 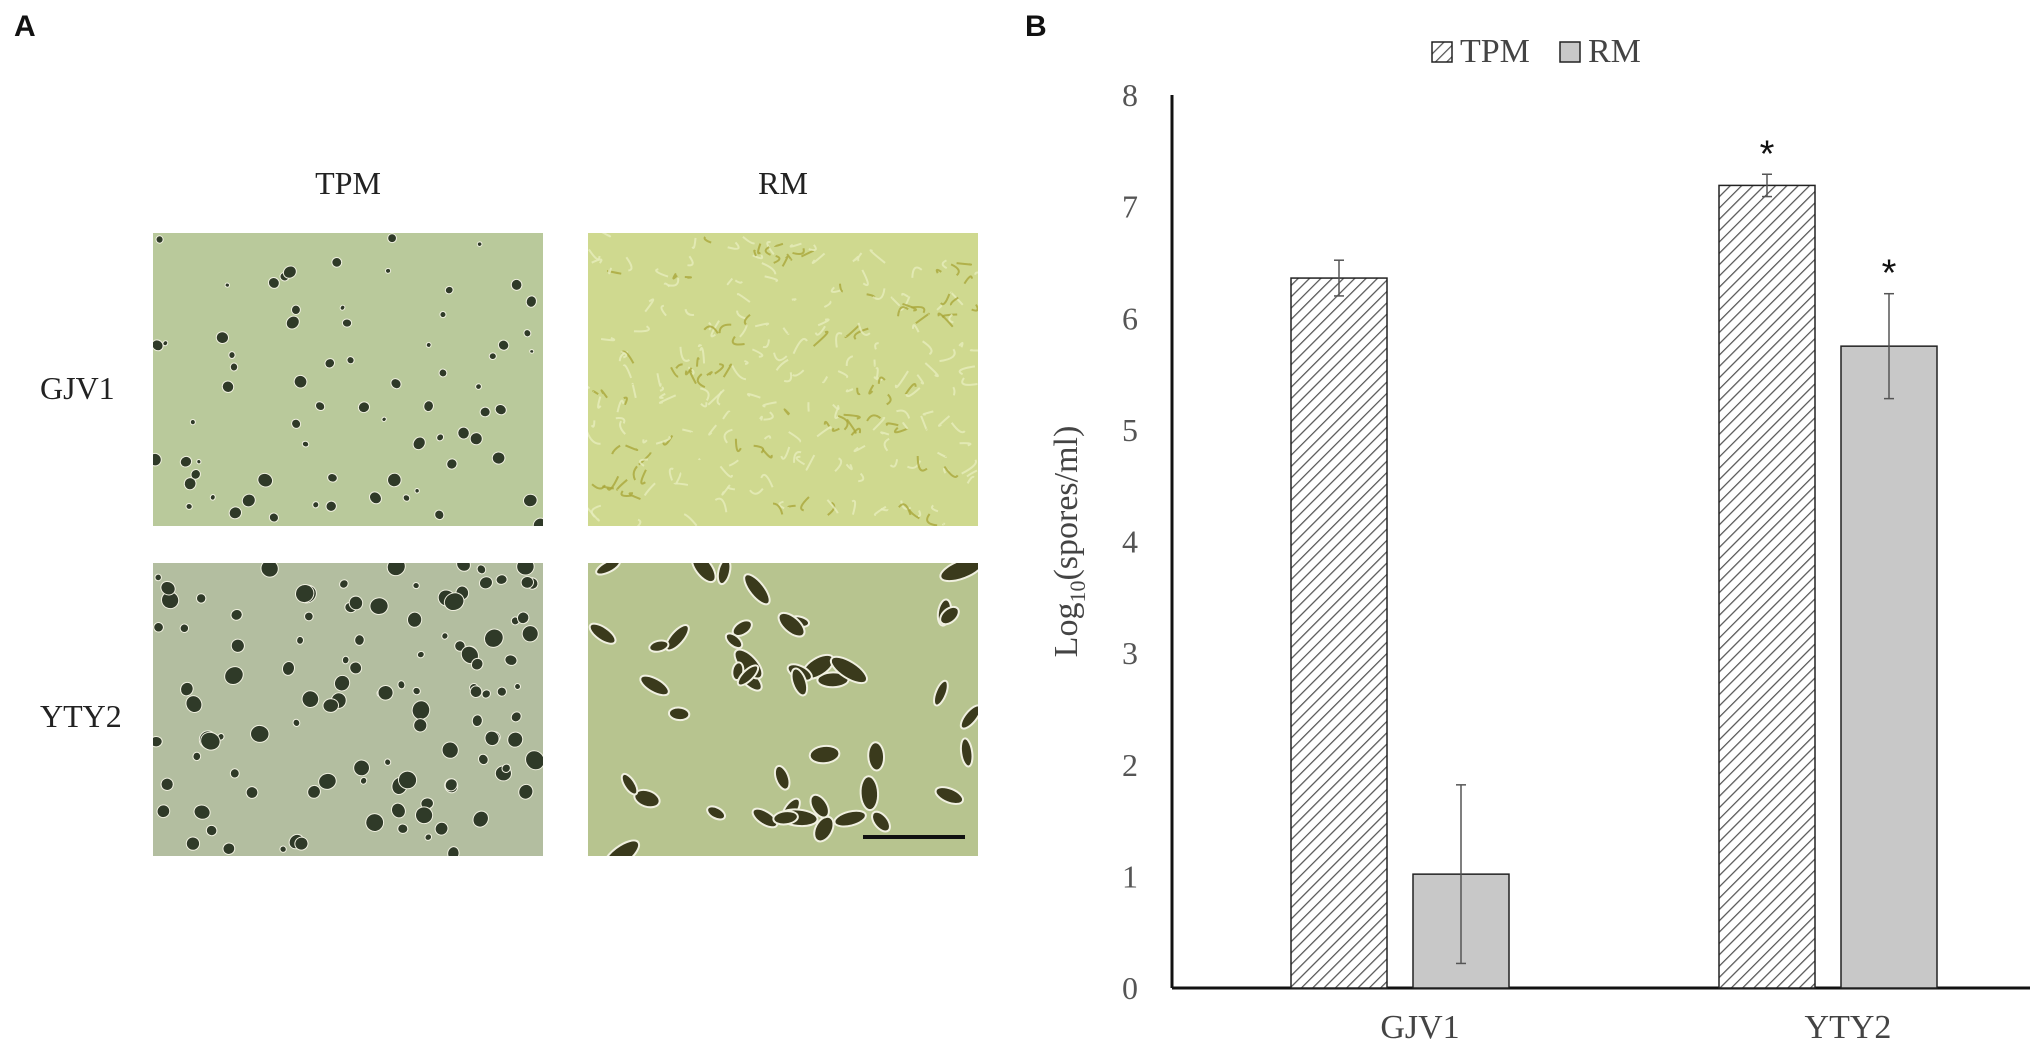 I want to click on y-tick-label: 6, so click(x=1130, y=318).